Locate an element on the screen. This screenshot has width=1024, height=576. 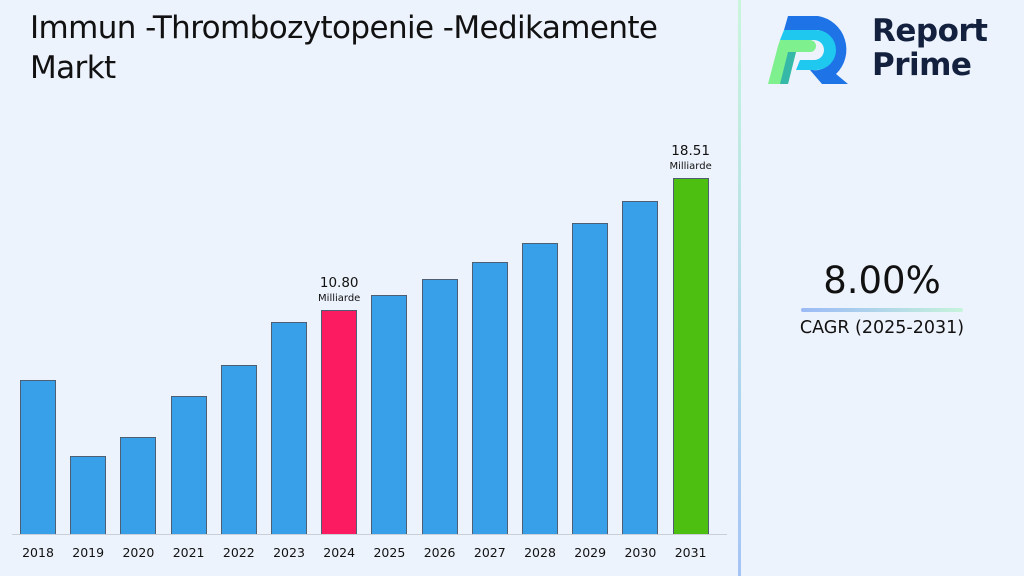
x-label-2028: 2028 is located at coordinates (540, 552).